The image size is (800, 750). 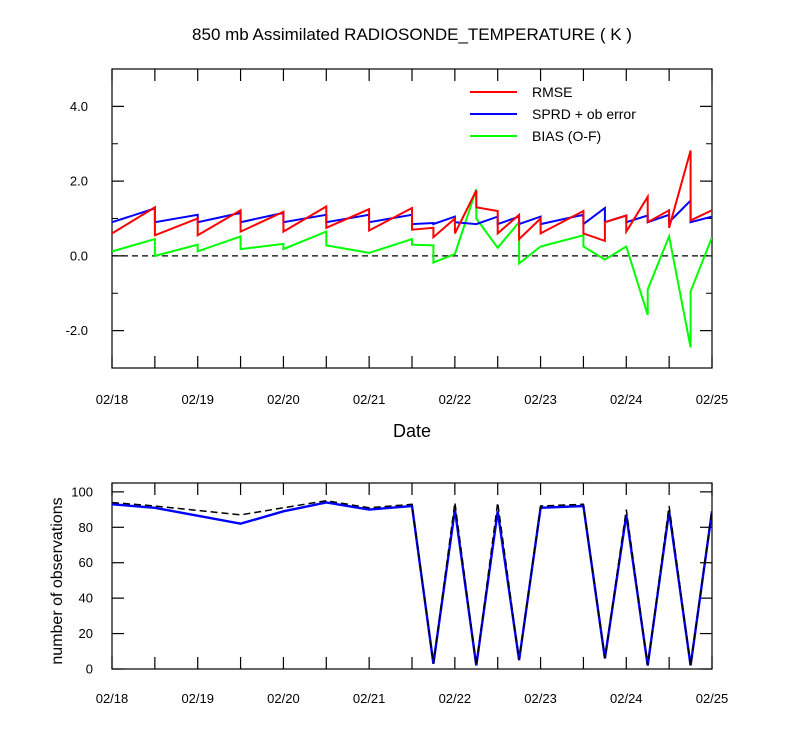 I want to click on bottom-ytick-label: 0, so click(x=89, y=669).